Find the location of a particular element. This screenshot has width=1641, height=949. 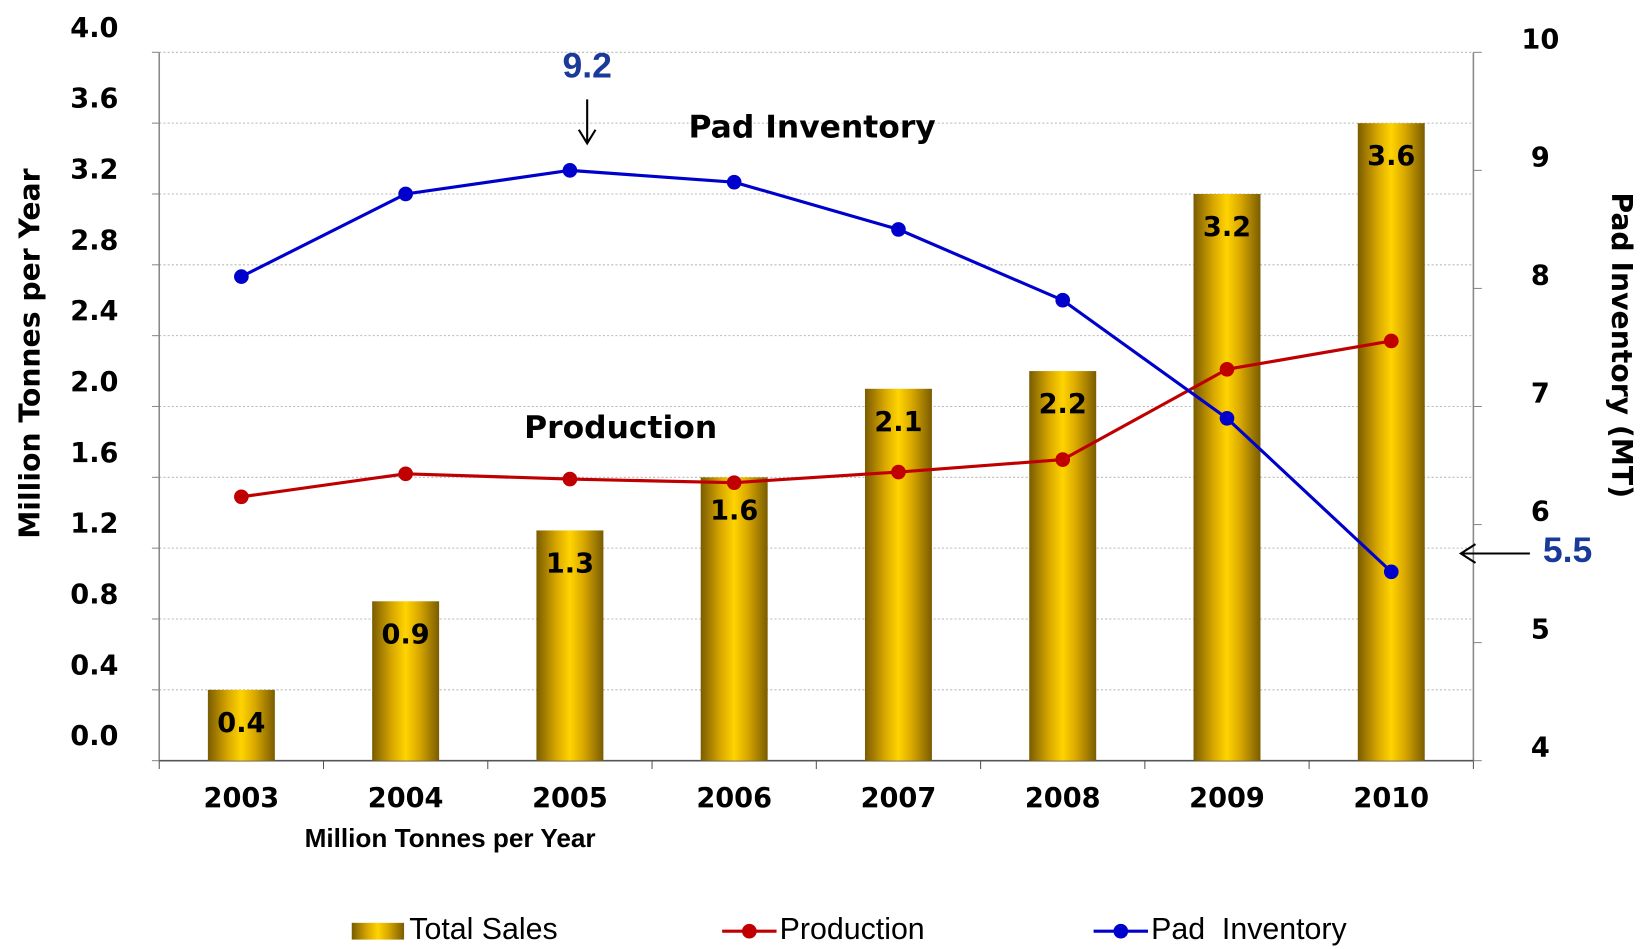

y-tick-label: 1.2 is located at coordinates (94, 524).